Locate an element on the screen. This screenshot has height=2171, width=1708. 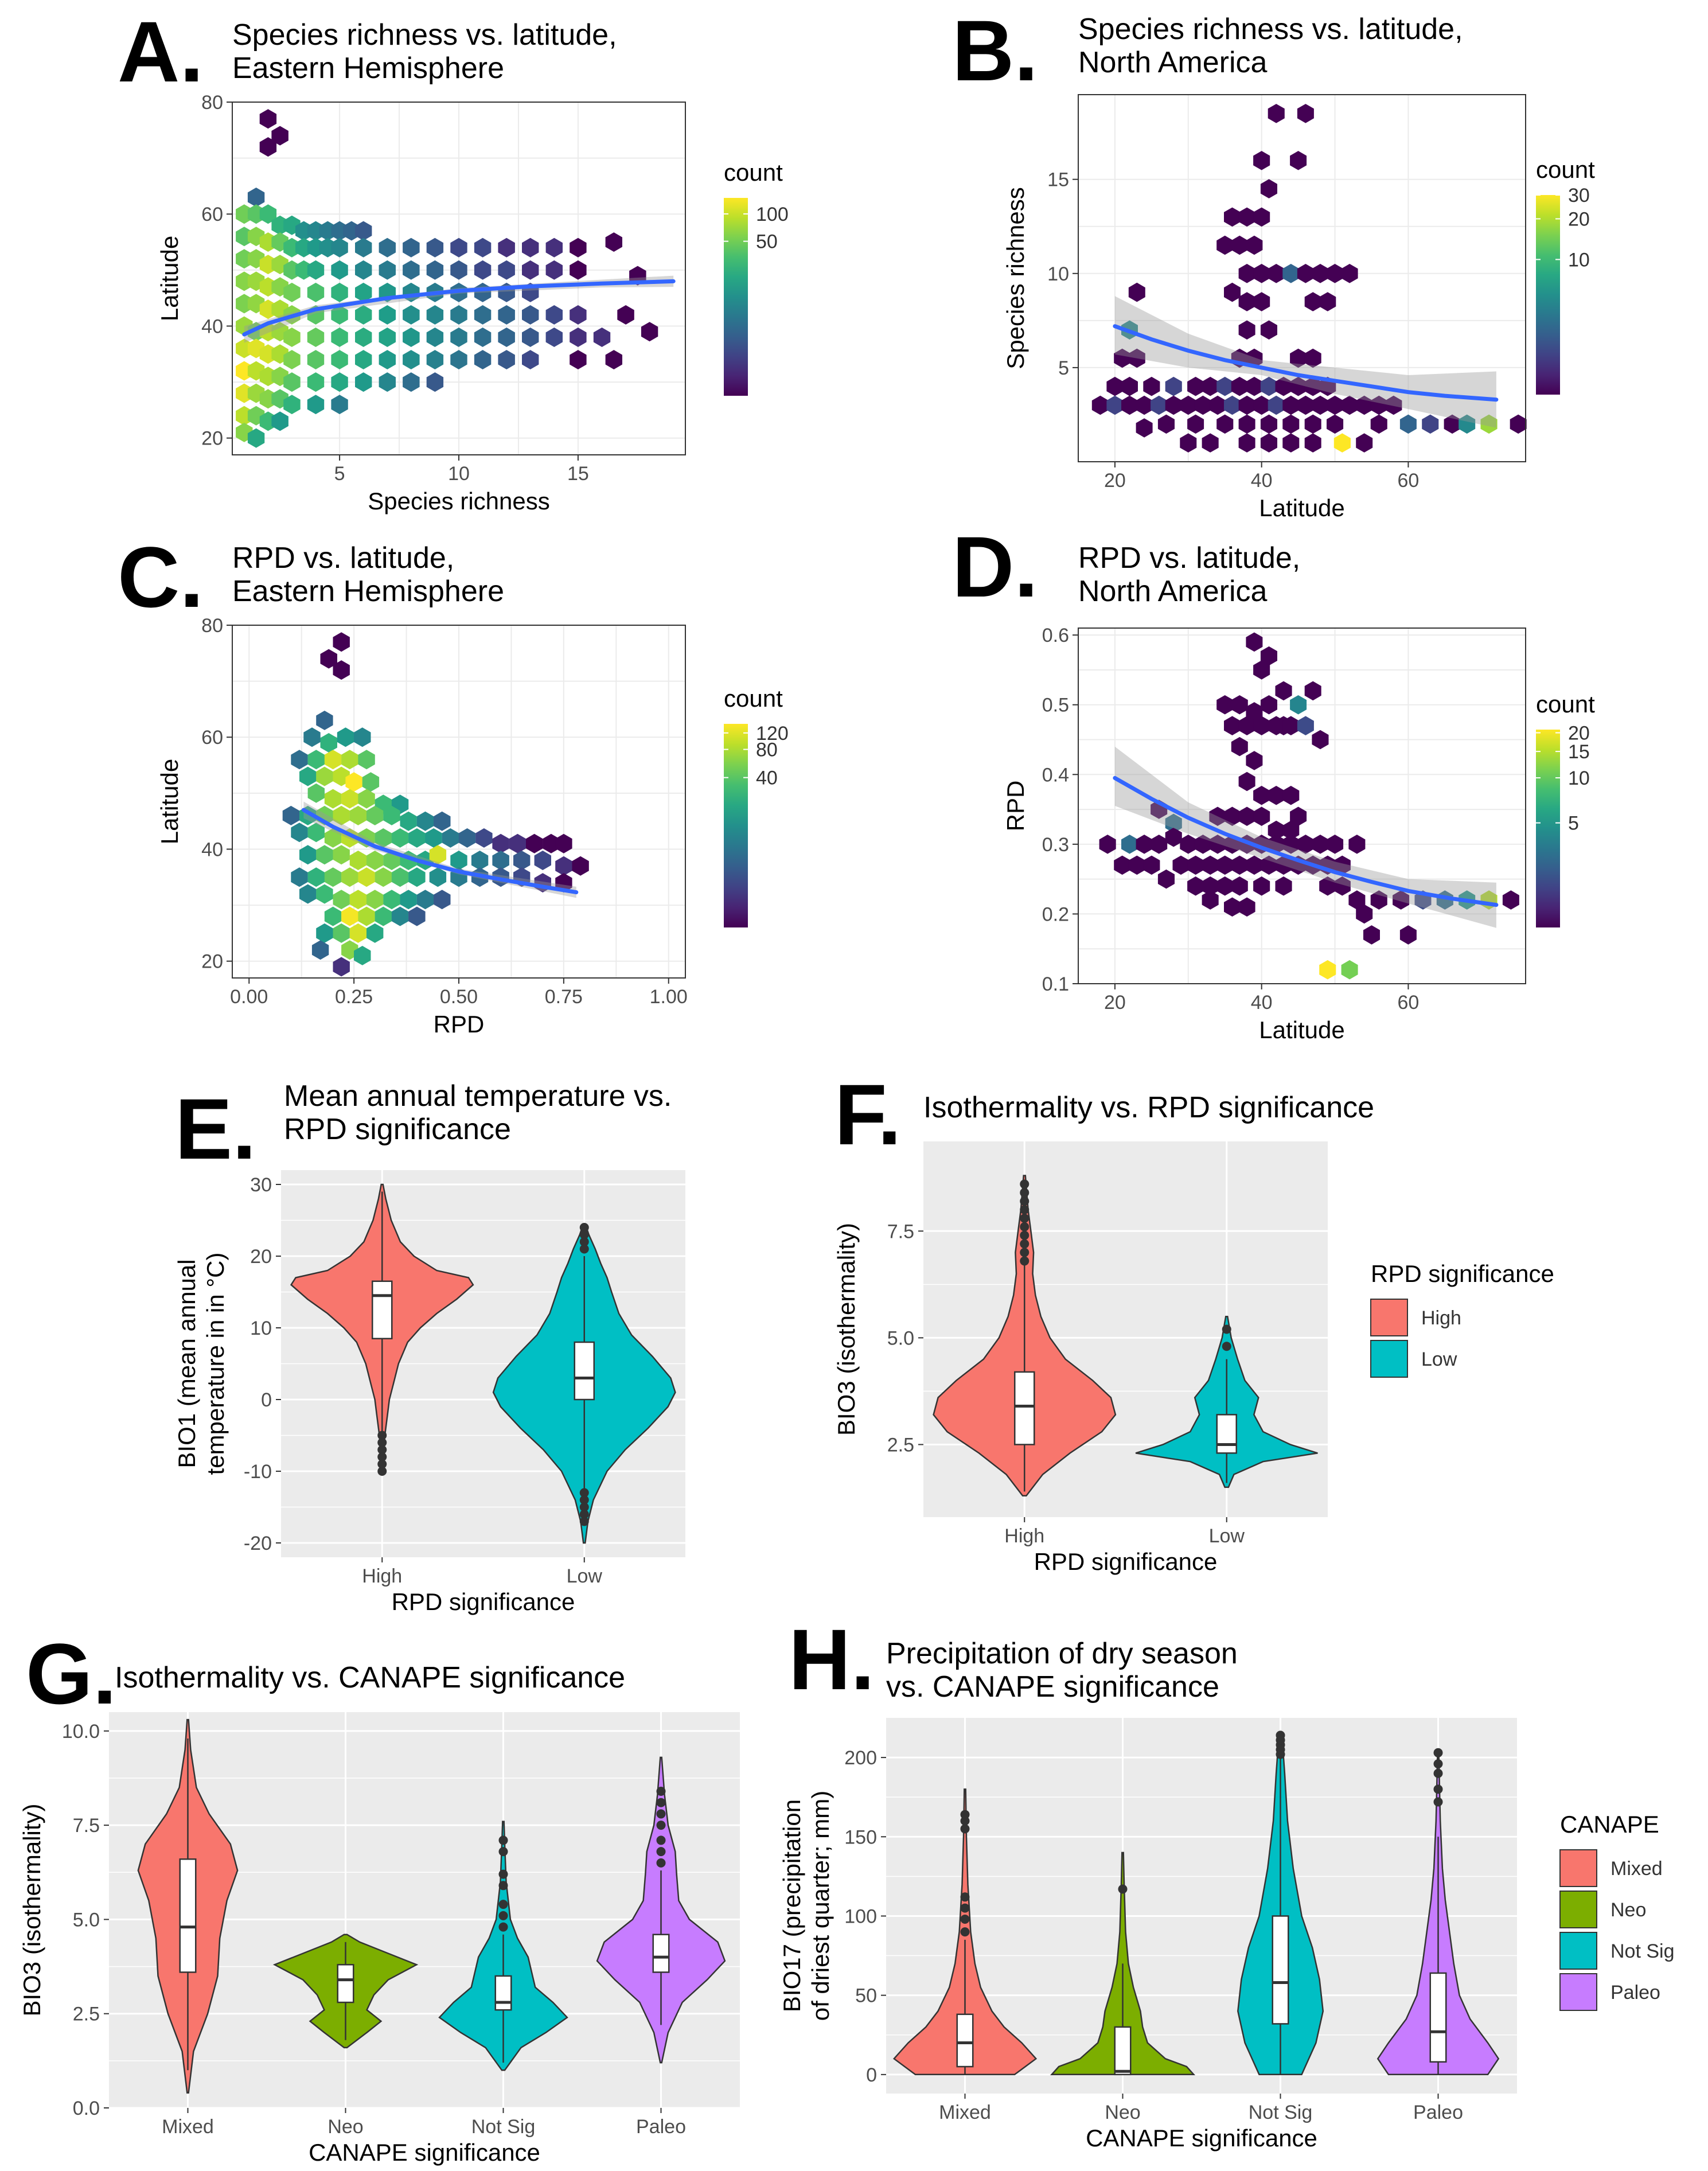
y-tick-label: 20 is located at coordinates (261, 1257).